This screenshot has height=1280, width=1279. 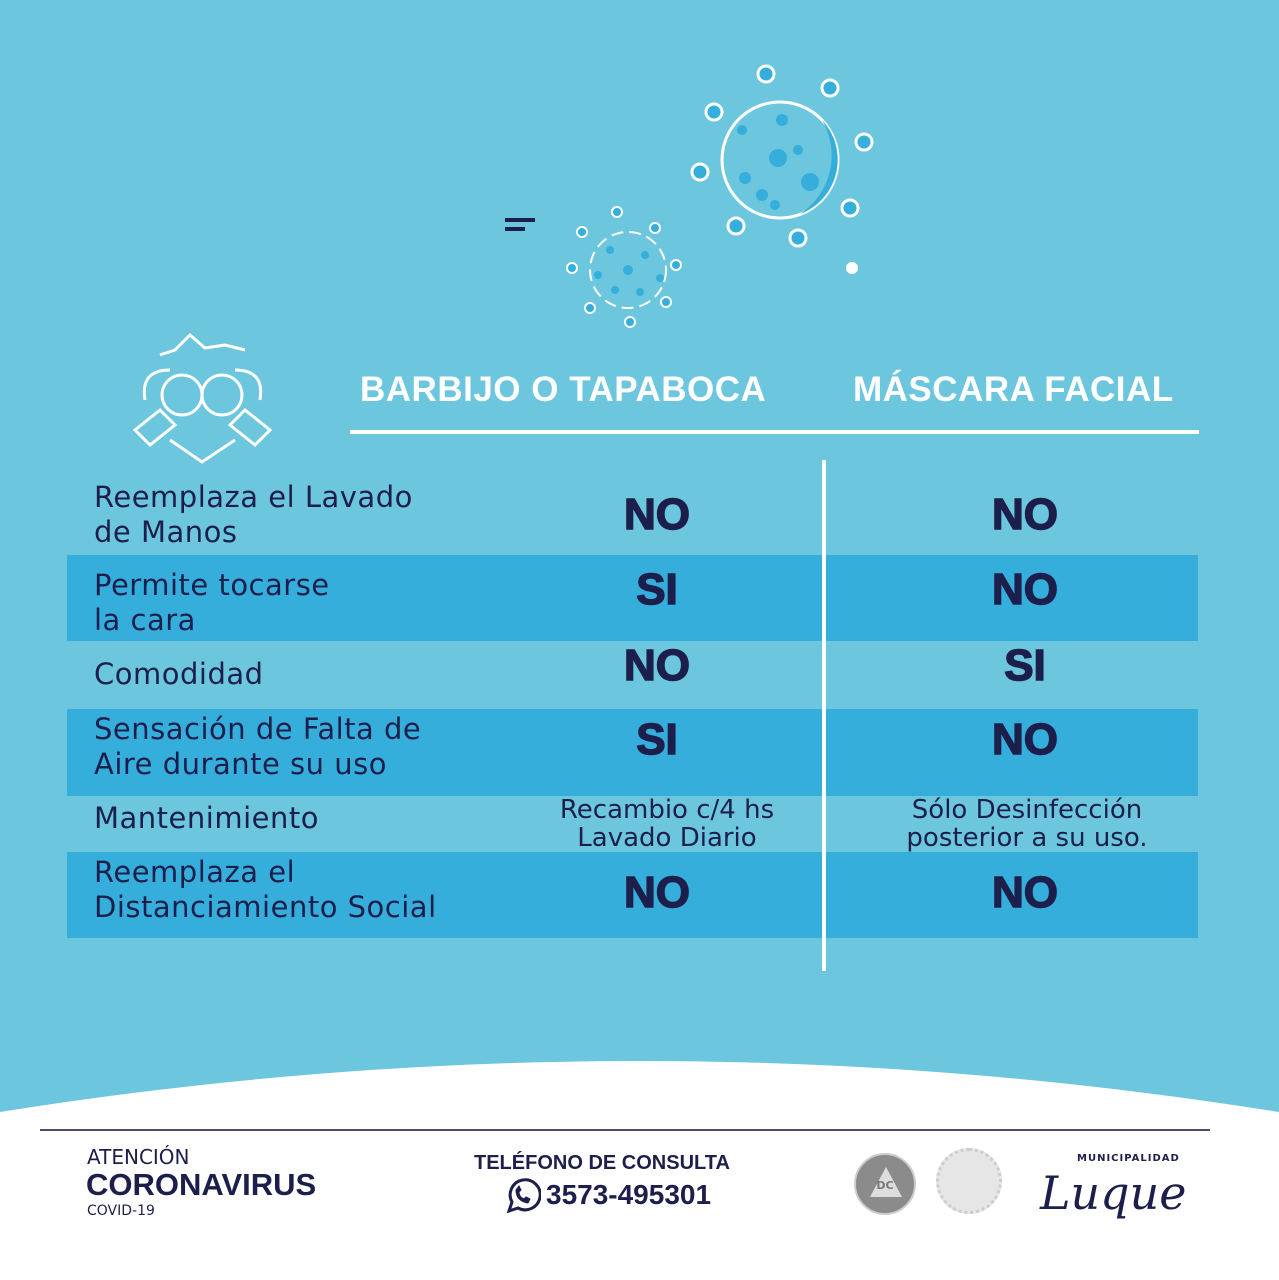 What do you see at coordinates (202, 398) in the screenshot?
I see `gloves-icon` at bounding box center [202, 398].